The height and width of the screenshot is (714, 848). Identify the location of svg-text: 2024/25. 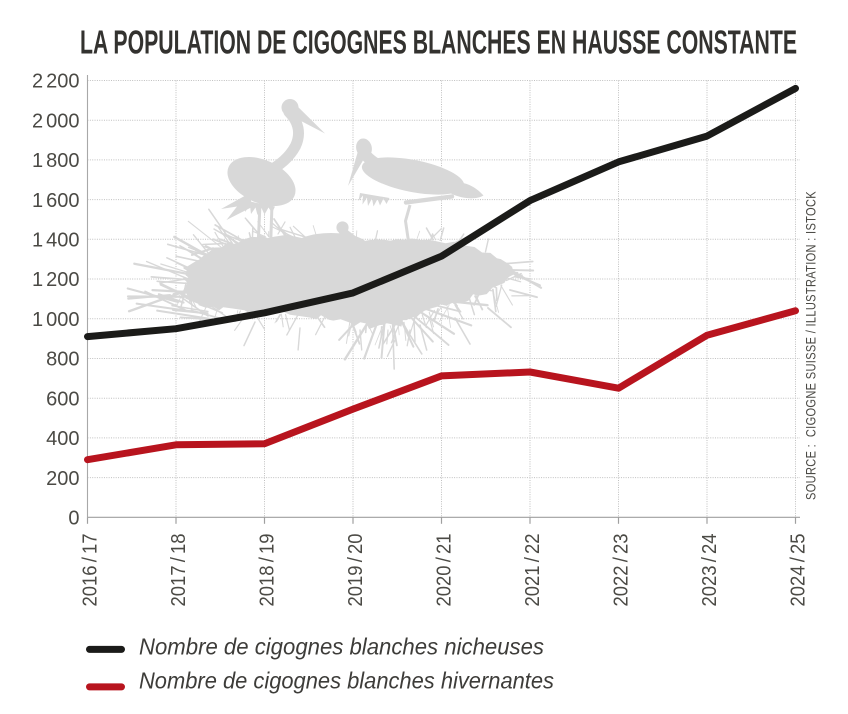
(798, 570).